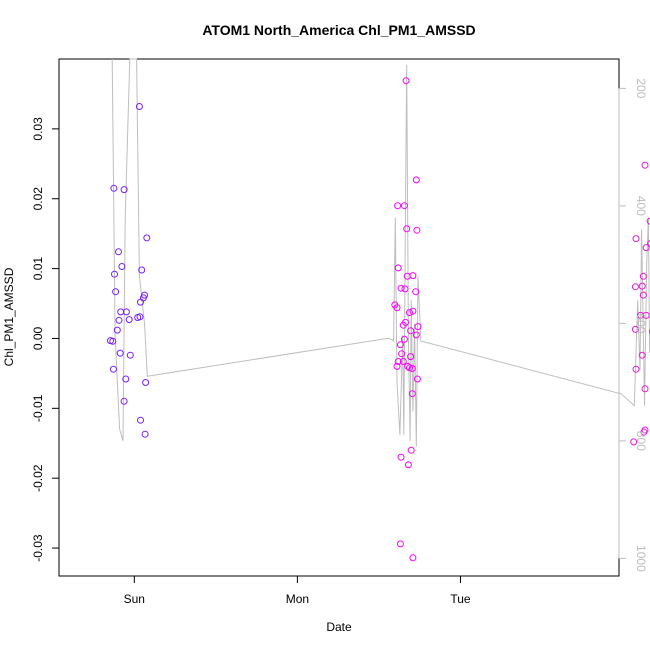  What do you see at coordinates (38, 338) in the screenshot?
I see `y-tick-label: 0.00` at bounding box center [38, 338].